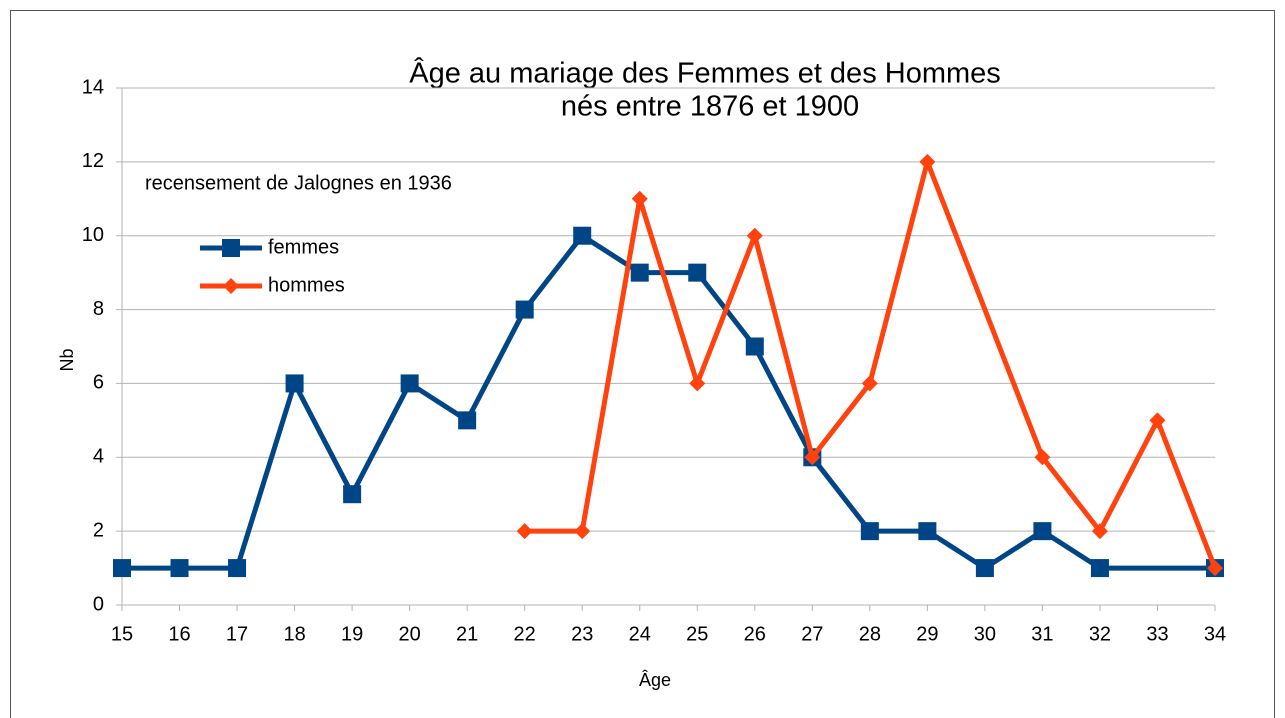 Image resolution: width=1285 pixels, height=718 pixels. What do you see at coordinates (298, 183) in the screenshot?
I see `annotation: recensement de Jalognes en 1936` at bounding box center [298, 183].